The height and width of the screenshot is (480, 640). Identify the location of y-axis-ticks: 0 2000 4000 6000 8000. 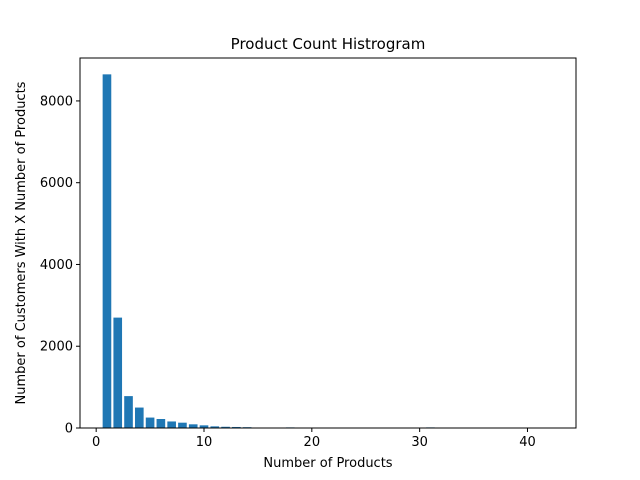
(60, 265).